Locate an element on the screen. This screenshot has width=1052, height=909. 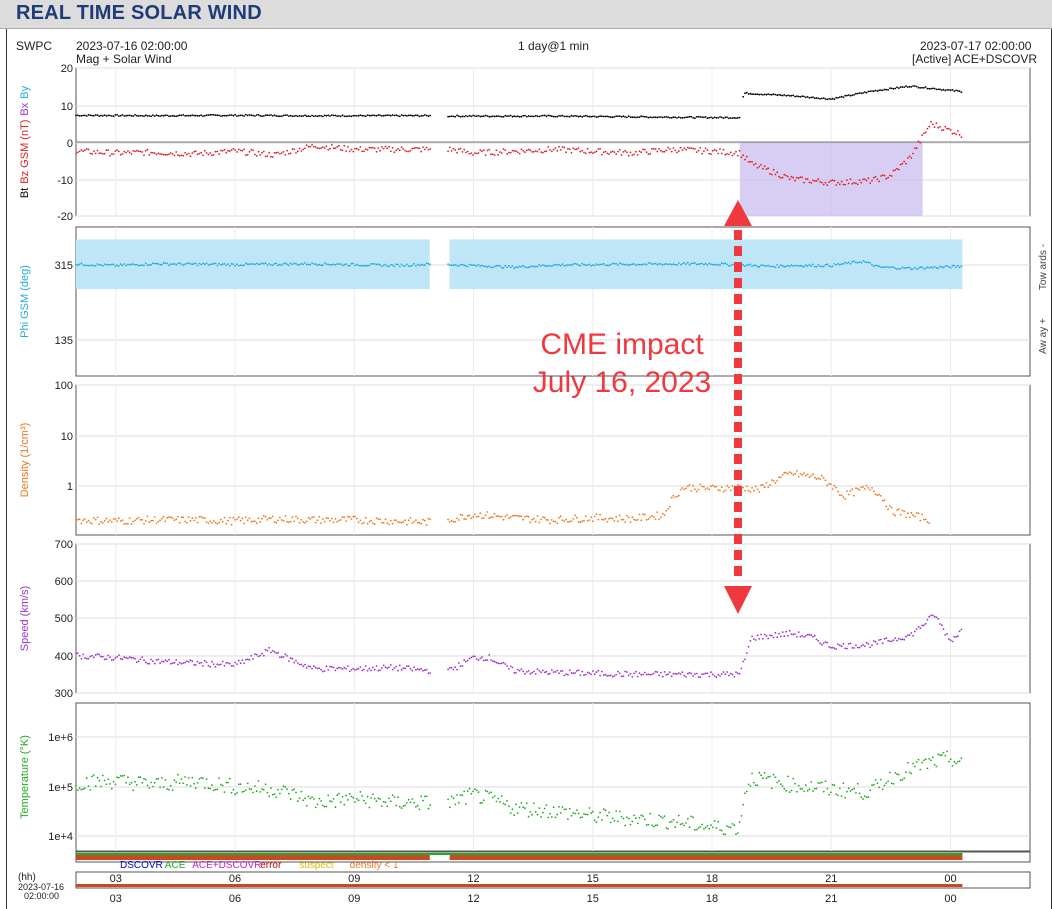
y-tick-label: 100 is located at coordinates (64, 386).